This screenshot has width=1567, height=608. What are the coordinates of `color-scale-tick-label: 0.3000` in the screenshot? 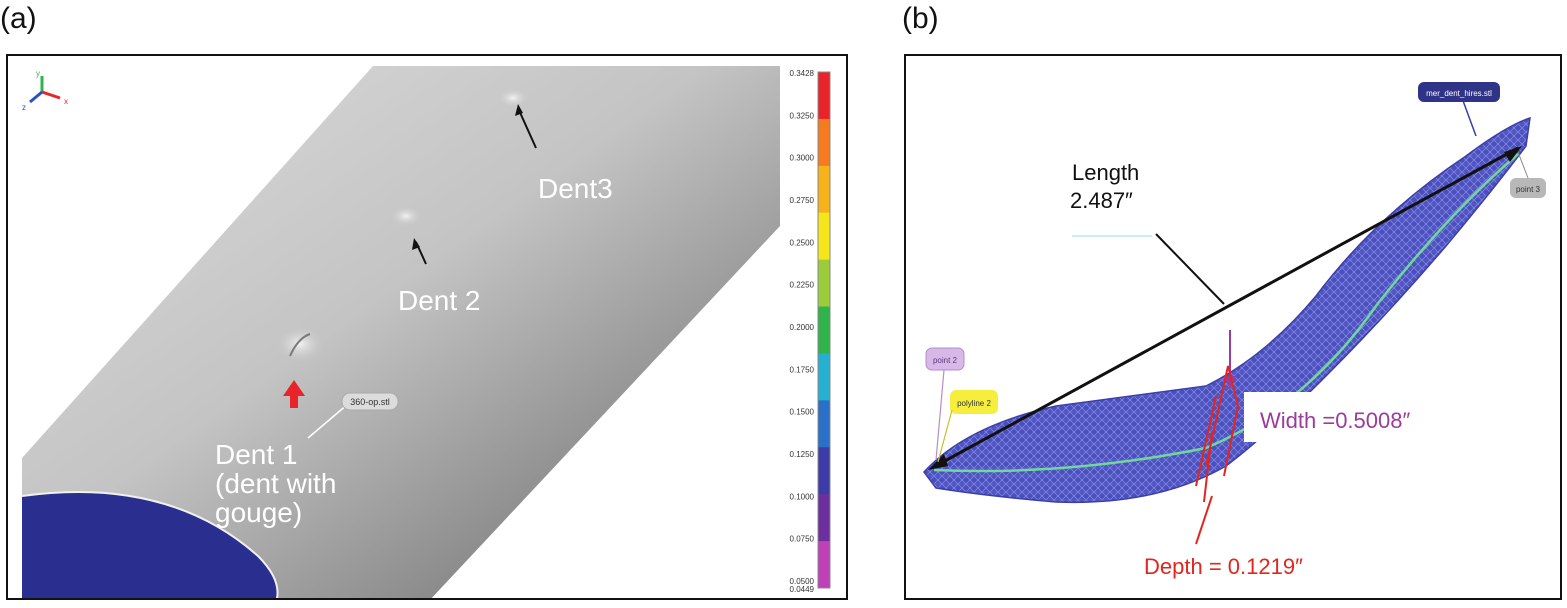 It's located at (802, 158).